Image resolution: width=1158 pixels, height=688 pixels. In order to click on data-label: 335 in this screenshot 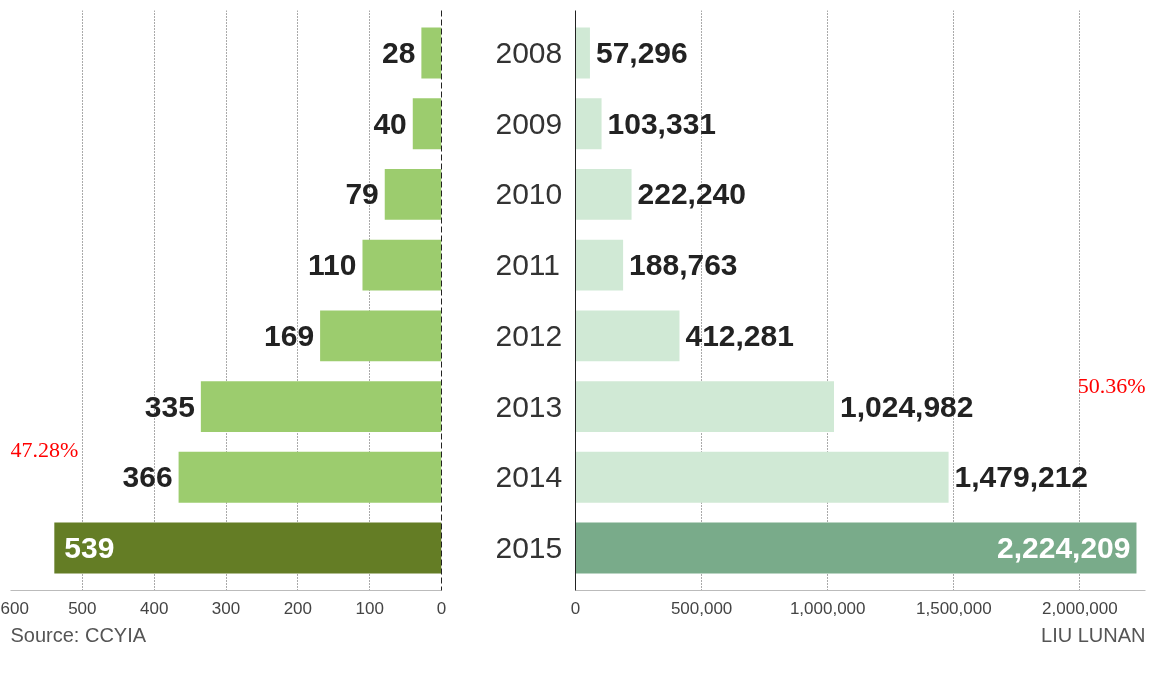, I will do `click(169, 406)`.